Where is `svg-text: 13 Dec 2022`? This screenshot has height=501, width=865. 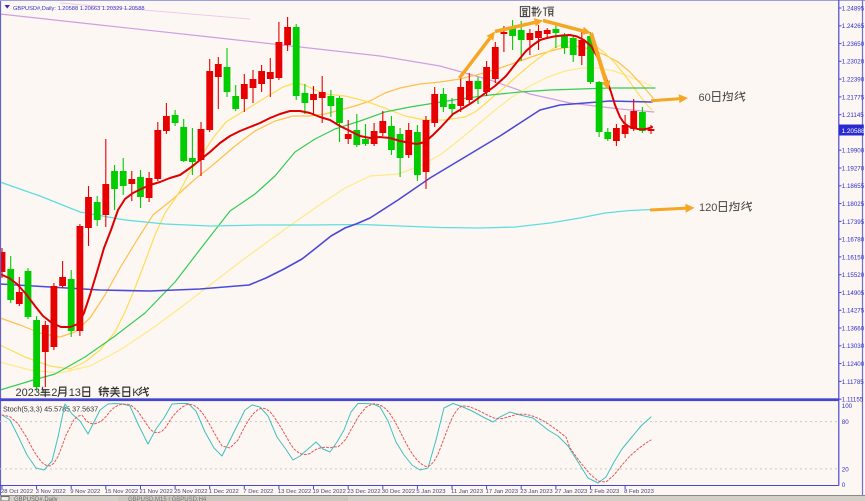 svg-text: 13 Dec 2022 is located at coordinates (294, 492).